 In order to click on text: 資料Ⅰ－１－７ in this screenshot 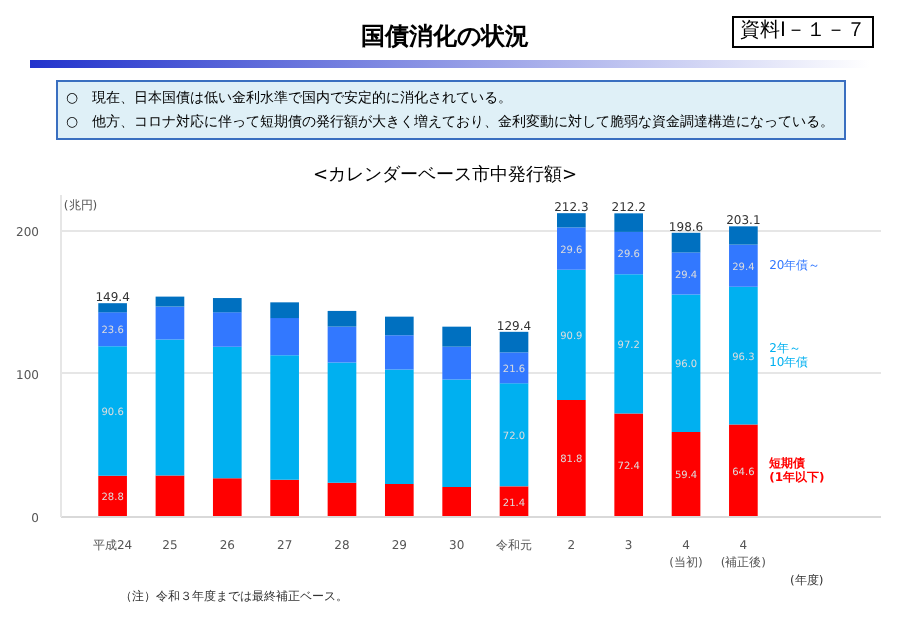, I will do `click(803, 32)`.